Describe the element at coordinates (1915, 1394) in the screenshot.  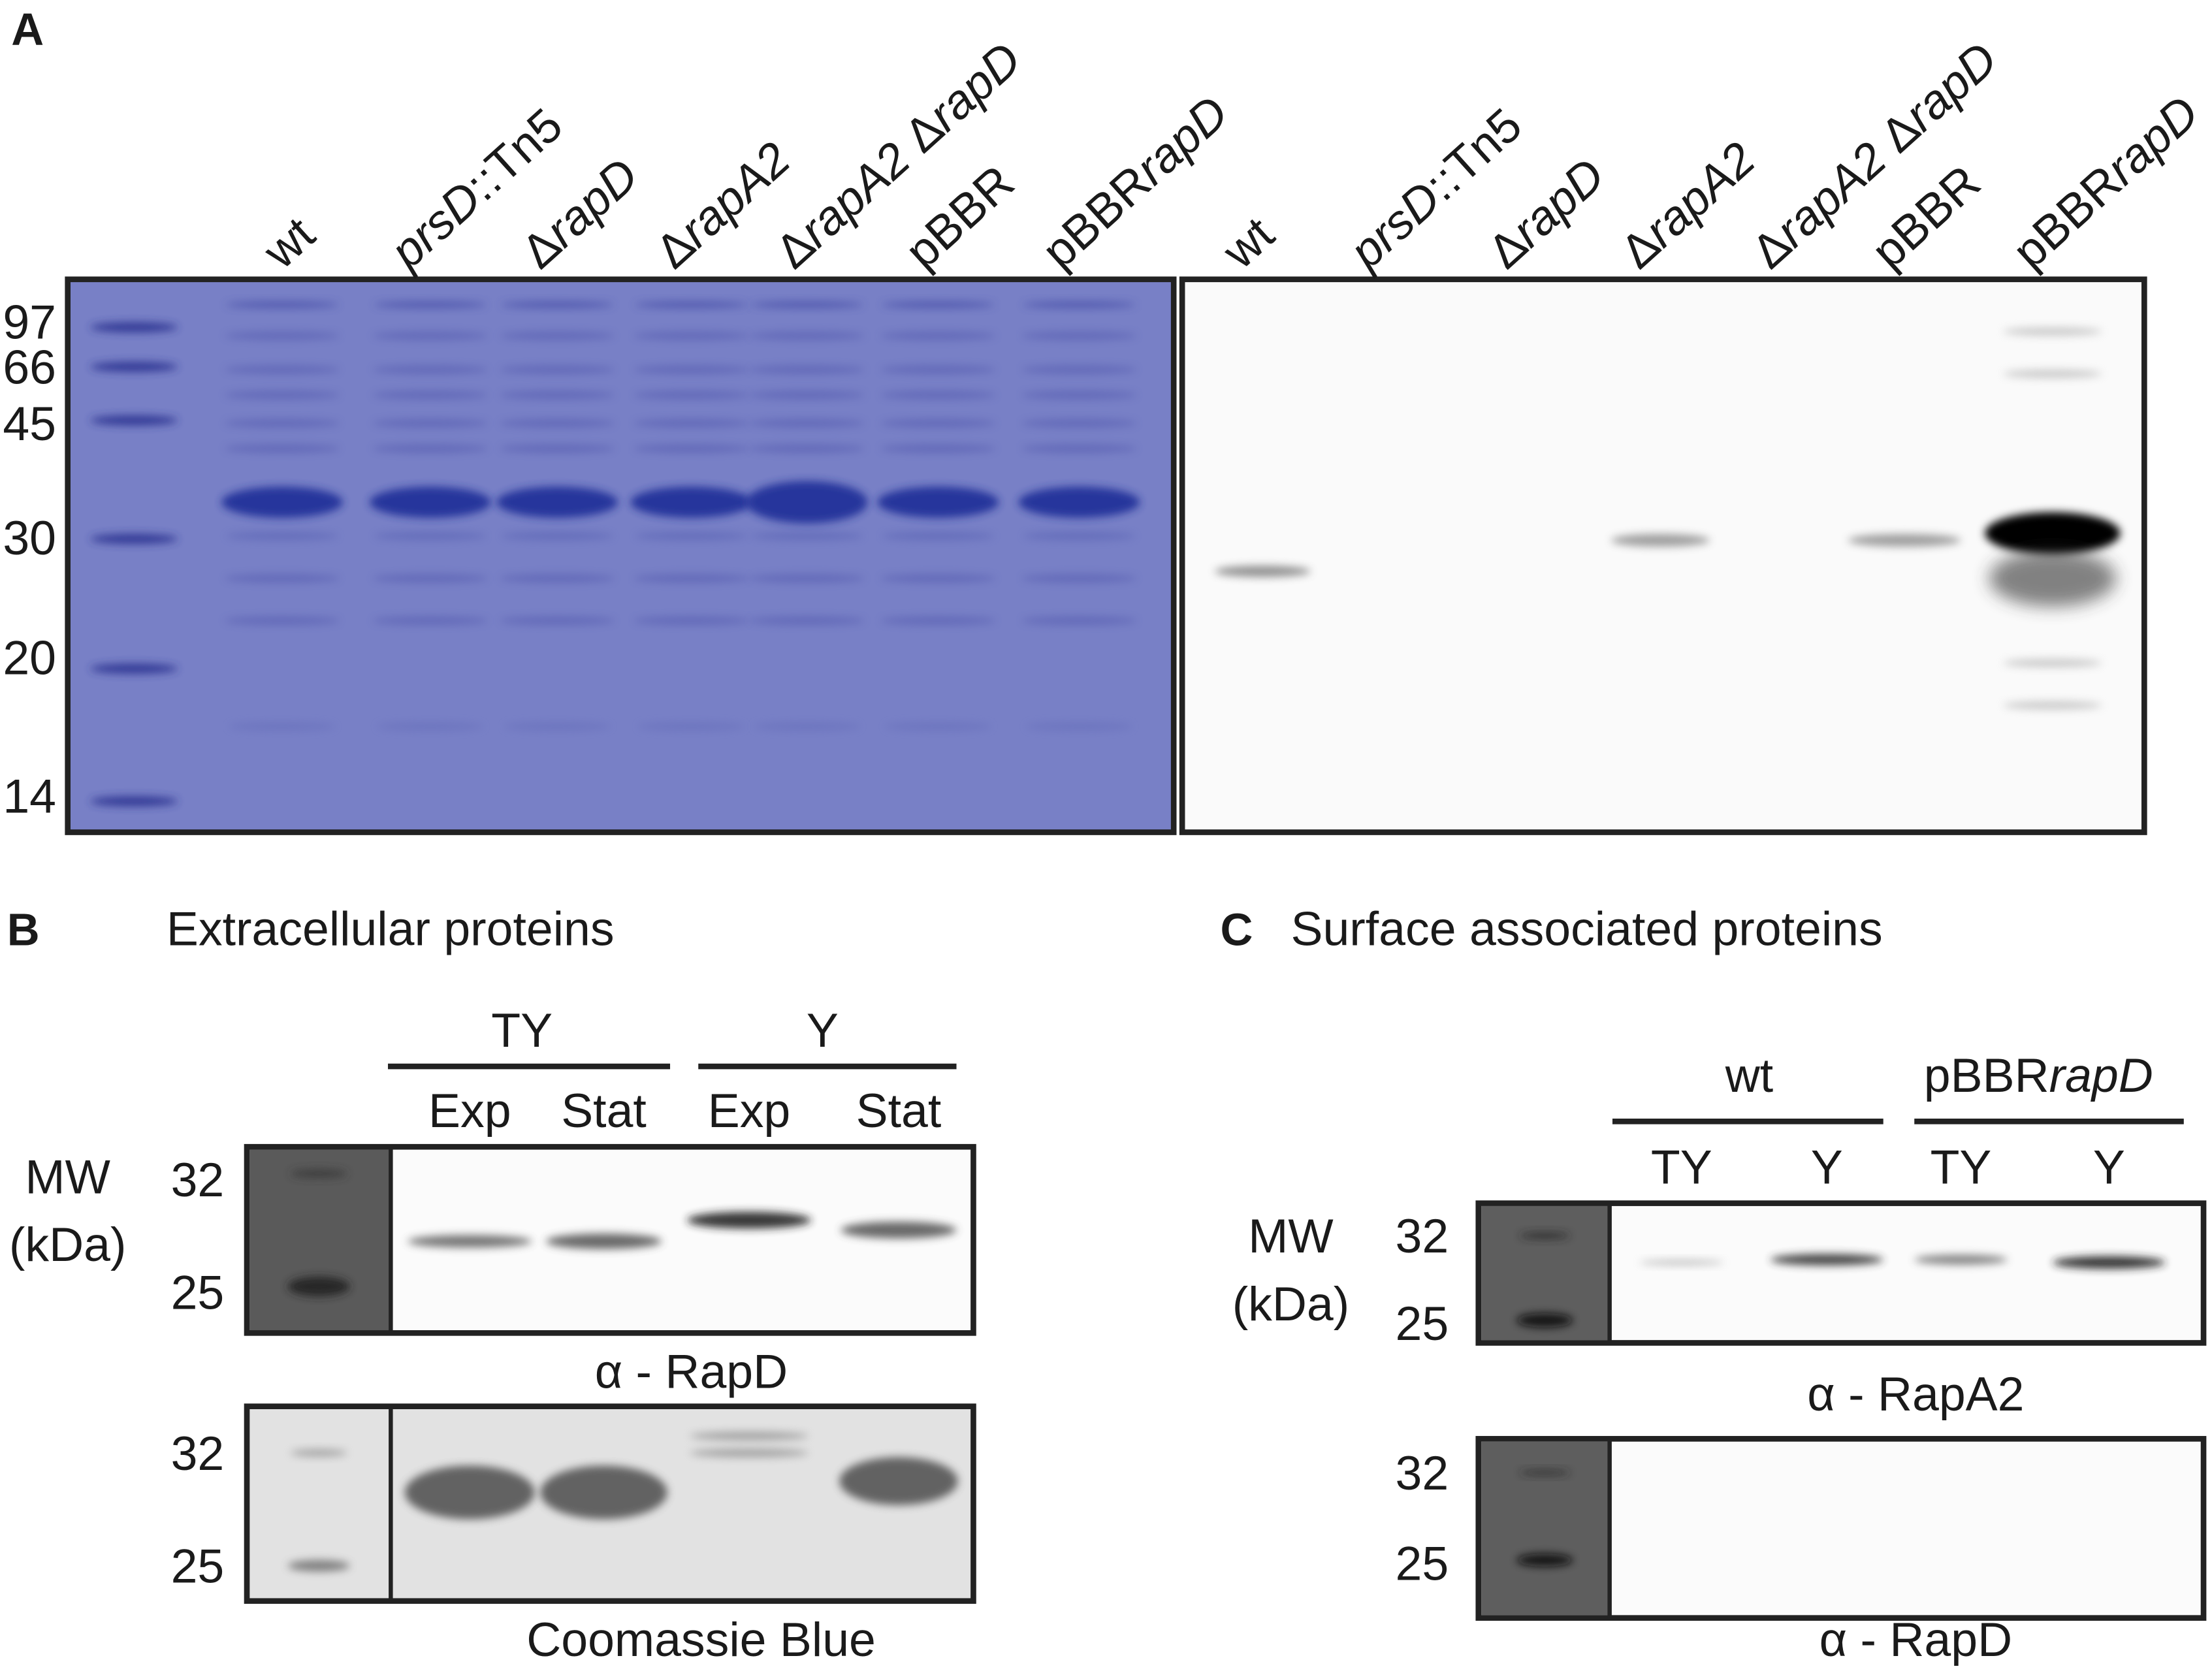
I see `blot-caption: α - RapA2` at that location.